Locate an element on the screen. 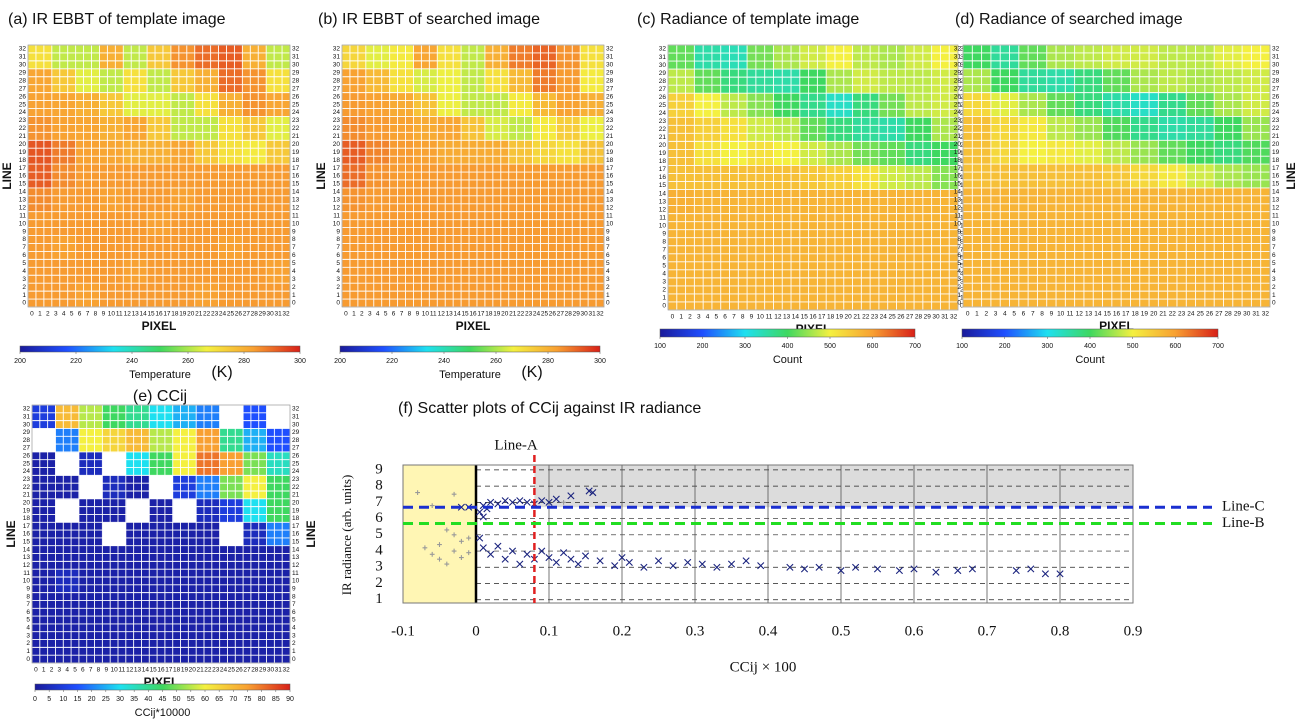  y-tick-label: 28 is located at coordinates (663, 81).